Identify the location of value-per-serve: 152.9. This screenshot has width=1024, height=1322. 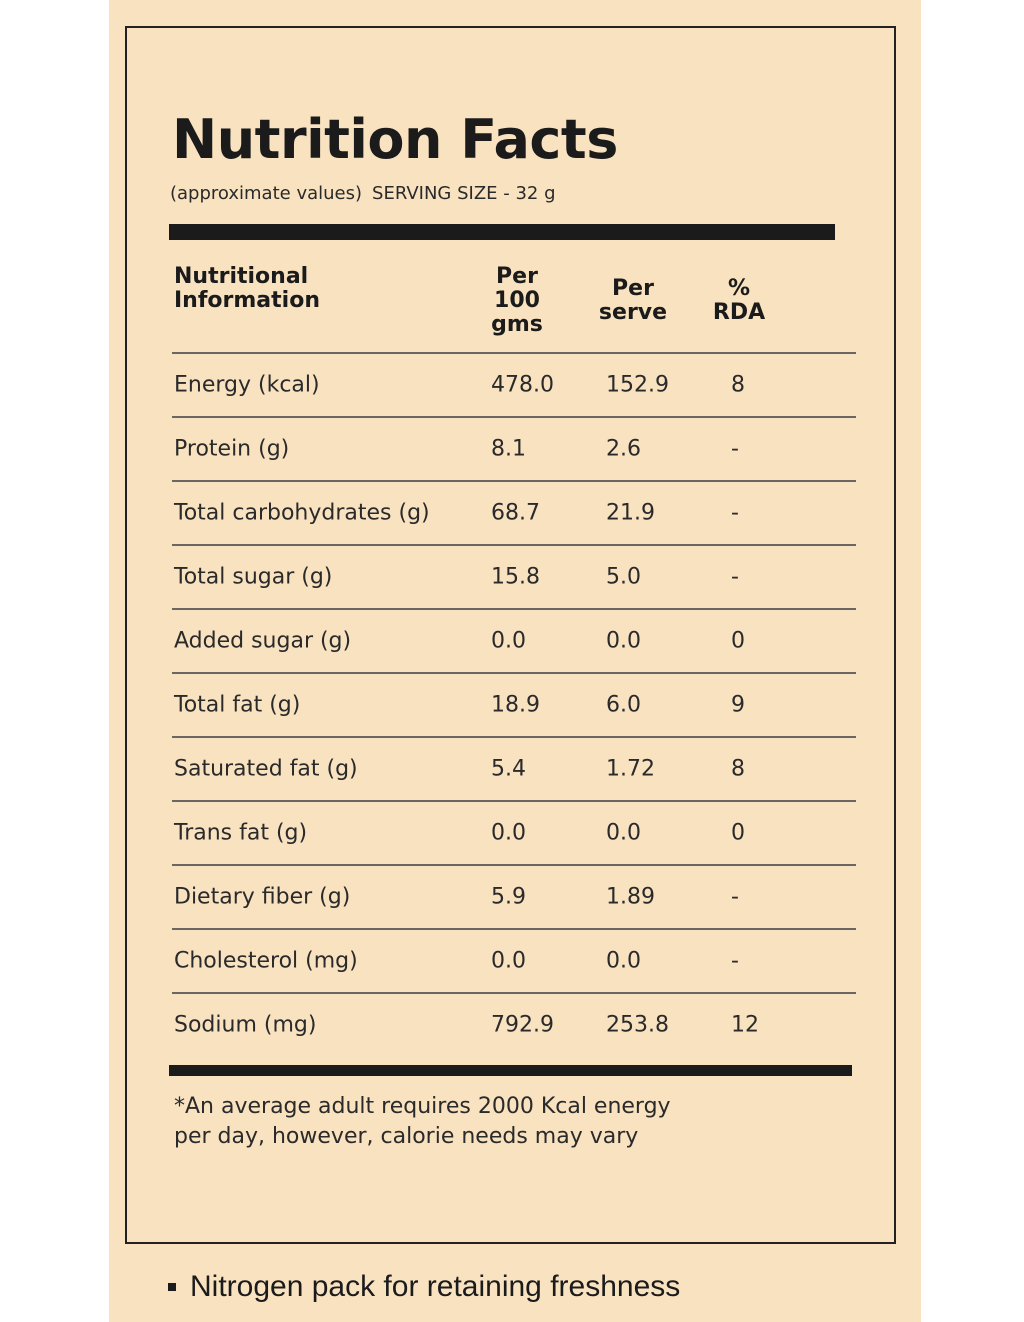
(637, 385).